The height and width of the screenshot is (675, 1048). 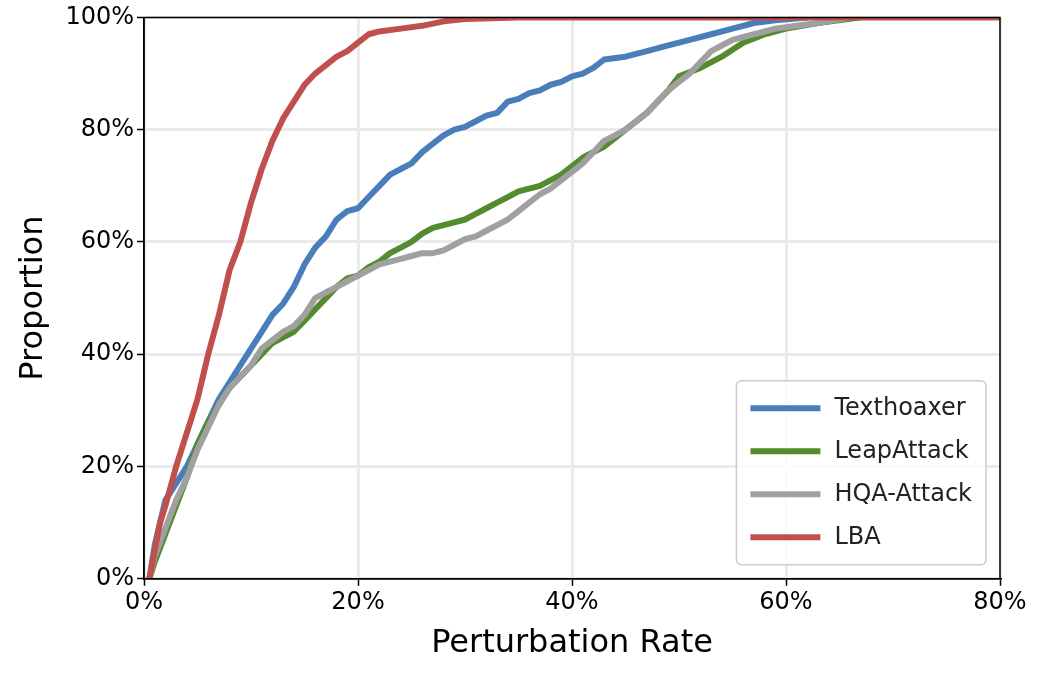 I want to click on y-tick-label: 60%, so click(x=107, y=240).